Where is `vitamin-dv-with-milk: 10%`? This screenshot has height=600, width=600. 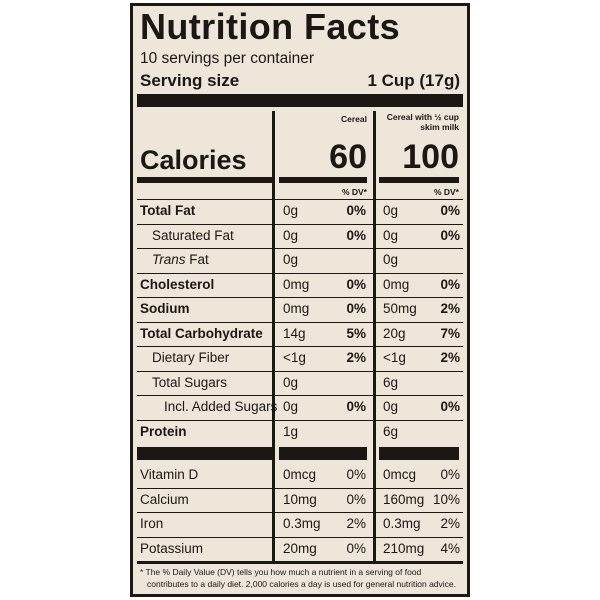 vitamin-dv-with-milk: 10% is located at coordinates (446, 499).